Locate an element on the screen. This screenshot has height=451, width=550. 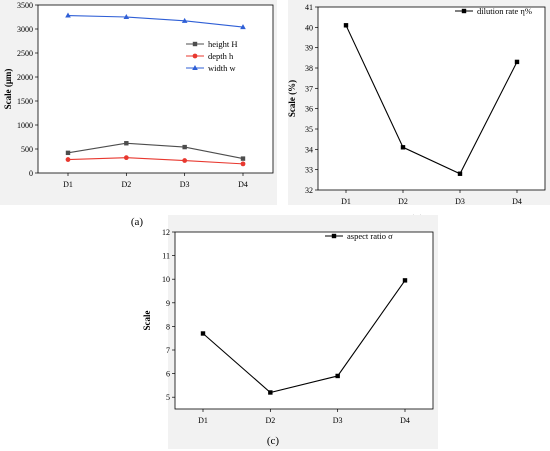
legend-label: height H is located at coordinates (223, 44).